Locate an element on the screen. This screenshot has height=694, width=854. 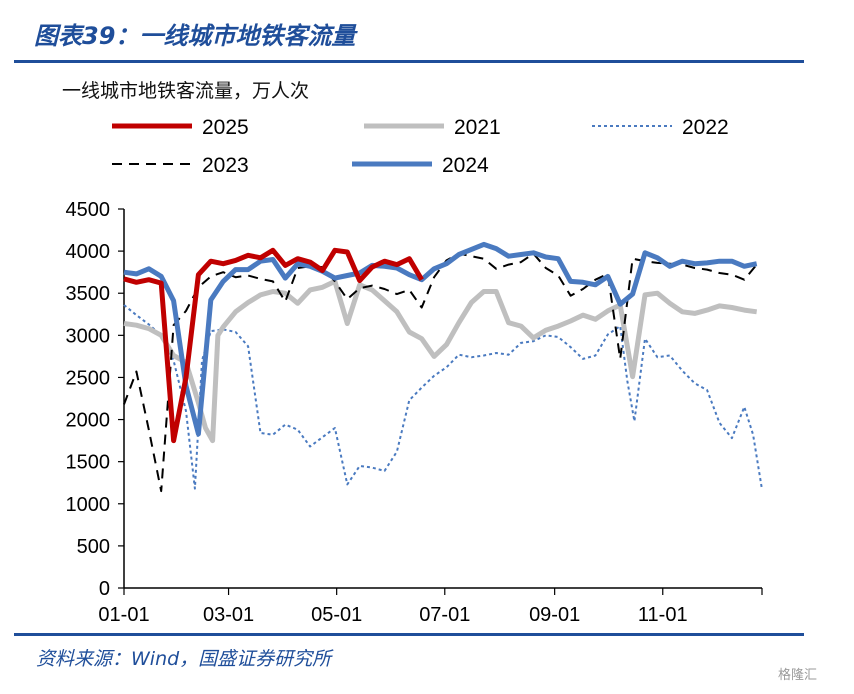
legend-label-2024: 2024 is located at coordinates (465, 165).